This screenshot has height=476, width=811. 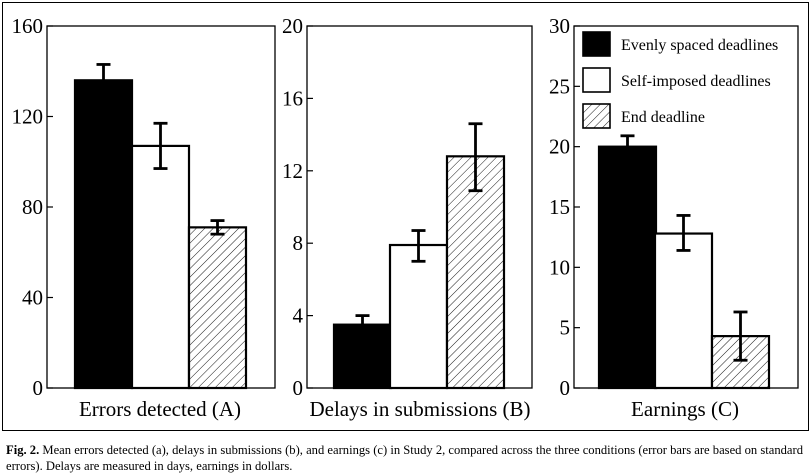 What do you see at coordinates (32, 207) in the screenshot?
I see `y-tick-label: 80` at bounding box center [32, 207].